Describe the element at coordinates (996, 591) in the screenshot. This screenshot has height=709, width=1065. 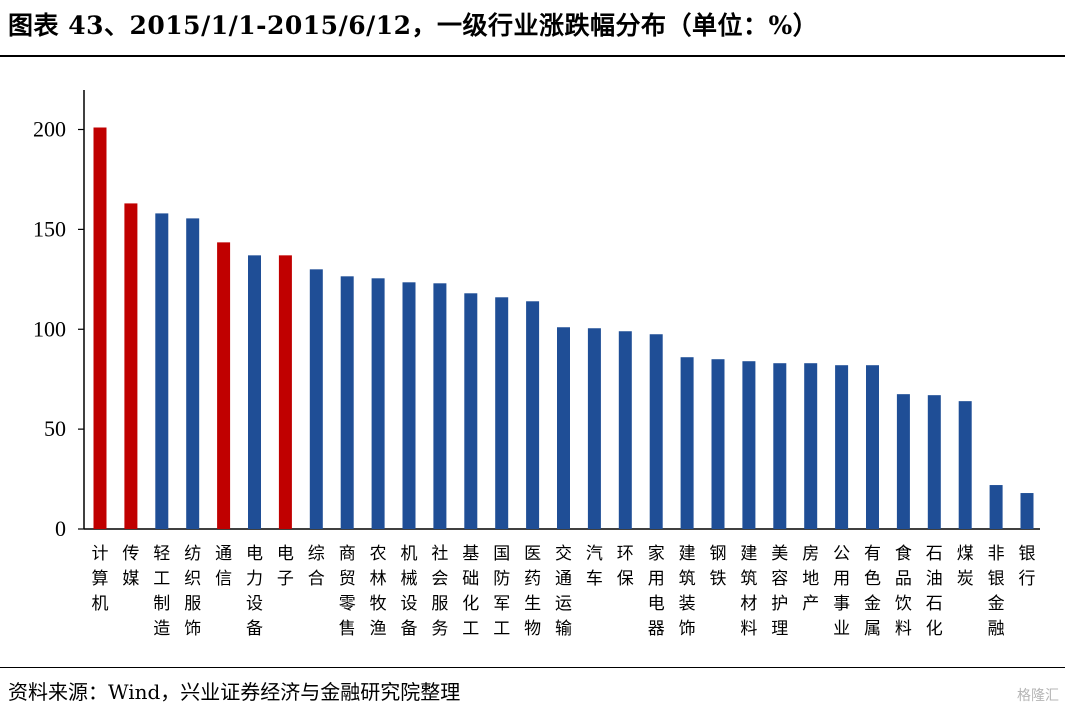
I see `x-category-label: 非银金融` at that location.